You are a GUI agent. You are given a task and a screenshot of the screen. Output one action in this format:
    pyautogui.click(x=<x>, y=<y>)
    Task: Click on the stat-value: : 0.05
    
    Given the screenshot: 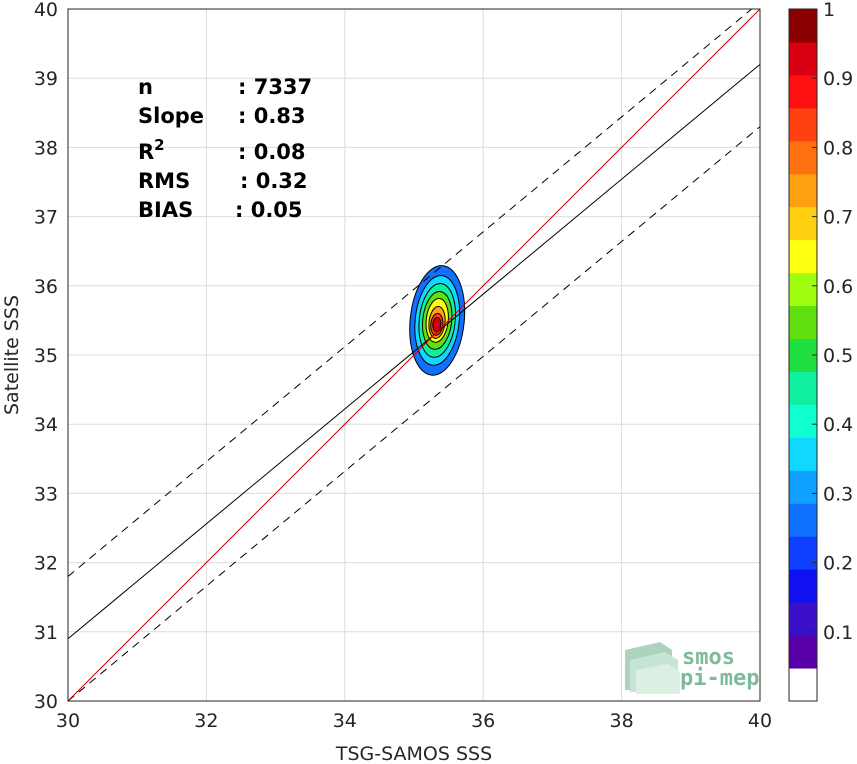 What is the action you would take?
    pyautogui.click(x=269, y=210)
    